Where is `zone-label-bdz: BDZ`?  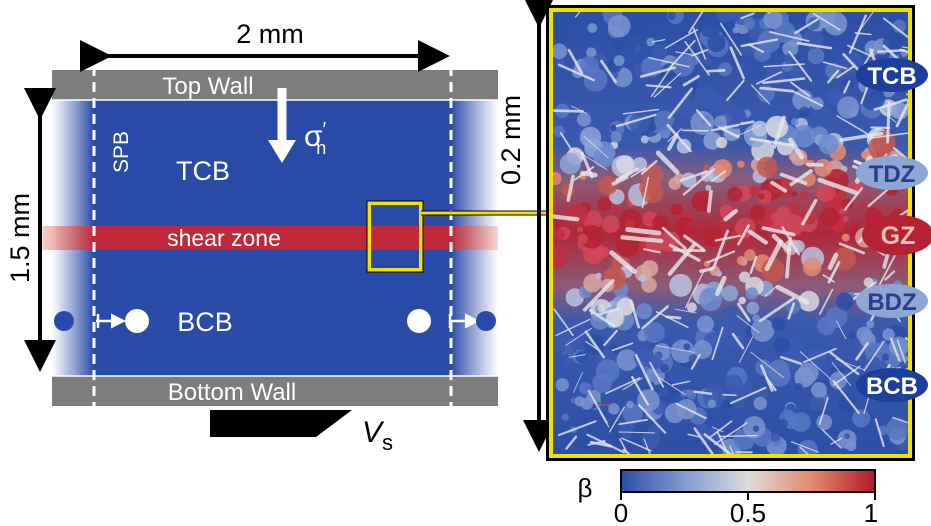
zone-label-bdz: BDZ is located at coordinates (892, 301).